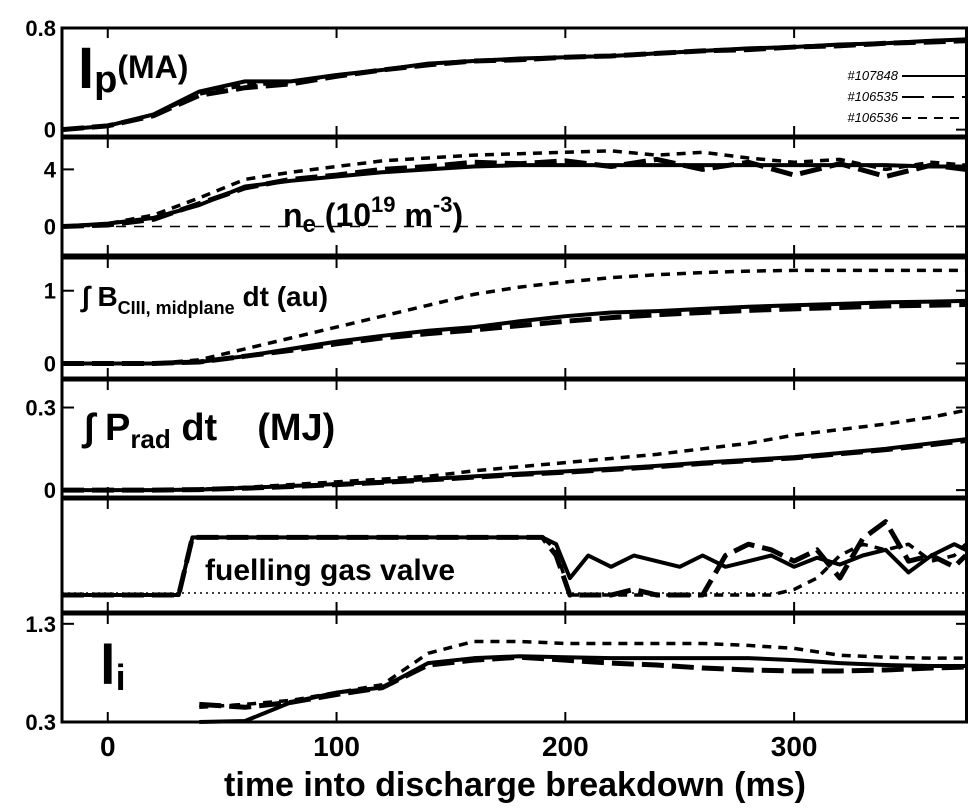 This screenshot has height=810, width=968. I want to click on y-tick-label: 1.3, so click(40, 624).